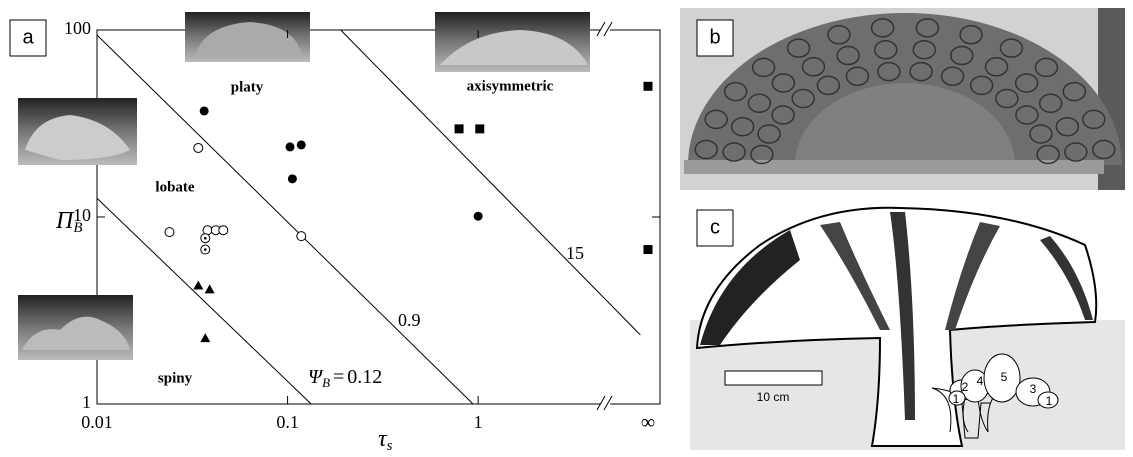 The height and width of the screenshot is (457, 1133). Describe the element at coordinates (247, 37) in the screenshot. I see `photo-platy` at that location.